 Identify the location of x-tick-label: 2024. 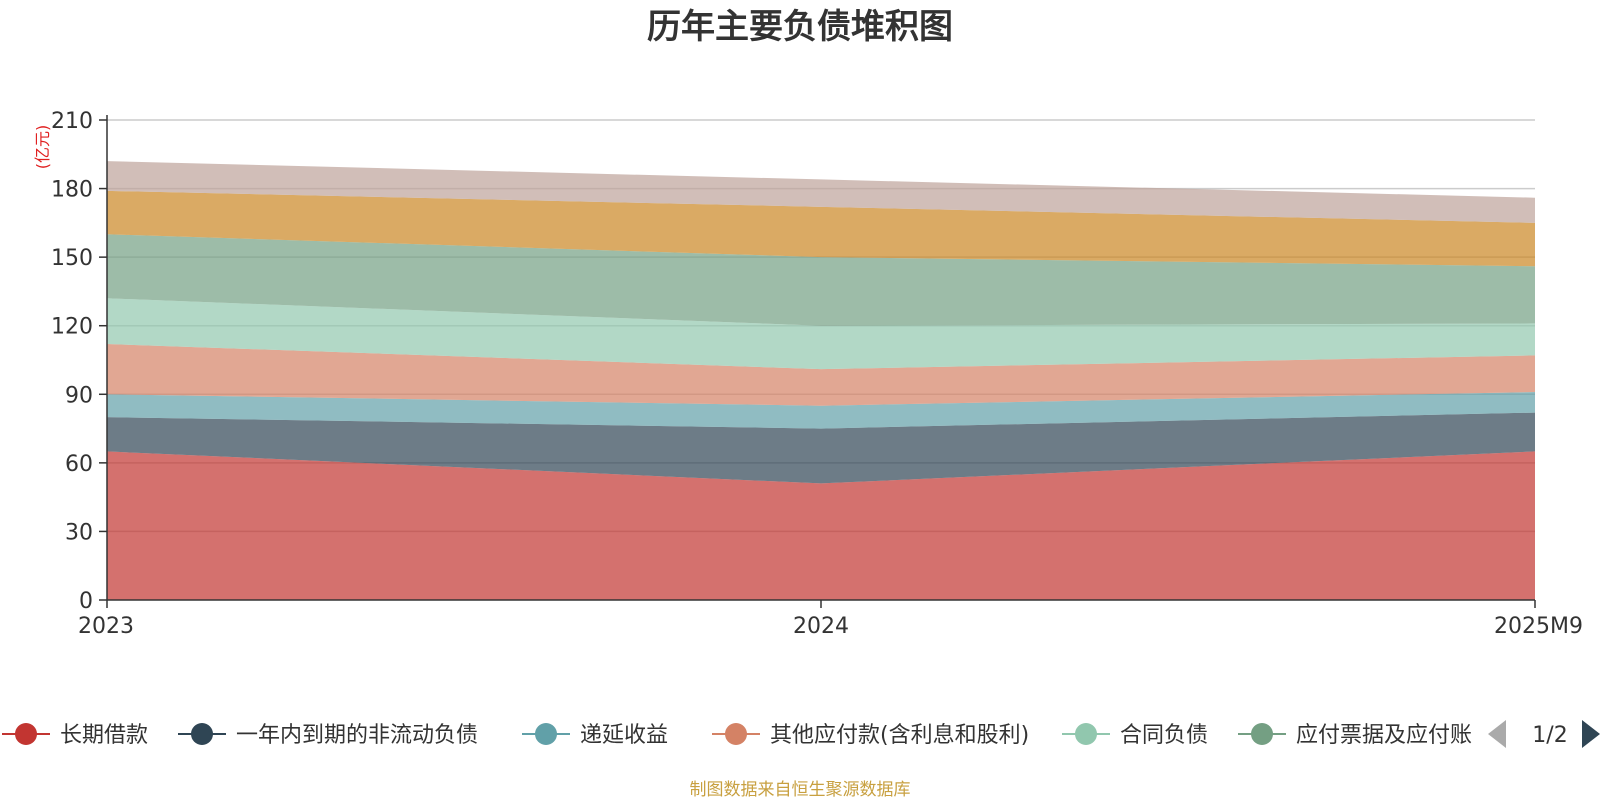
(821, 626).